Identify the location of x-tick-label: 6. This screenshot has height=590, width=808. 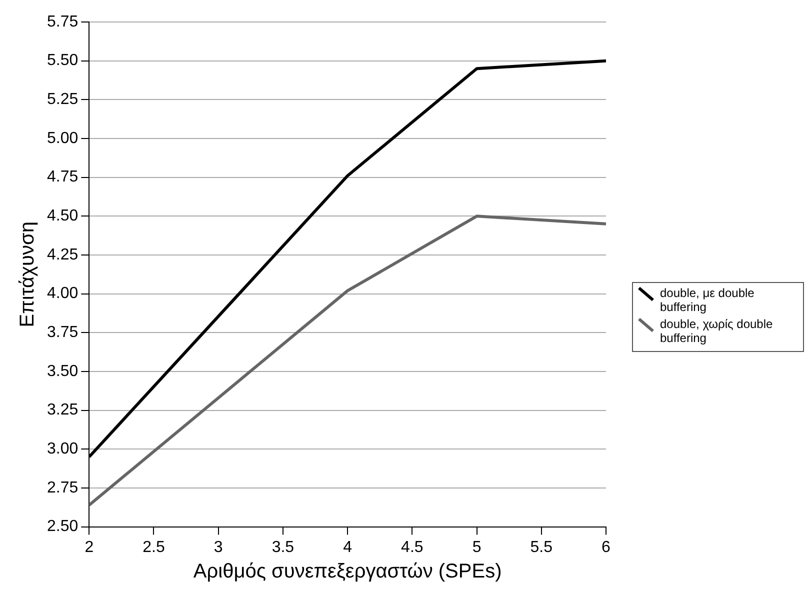
(606, 547).